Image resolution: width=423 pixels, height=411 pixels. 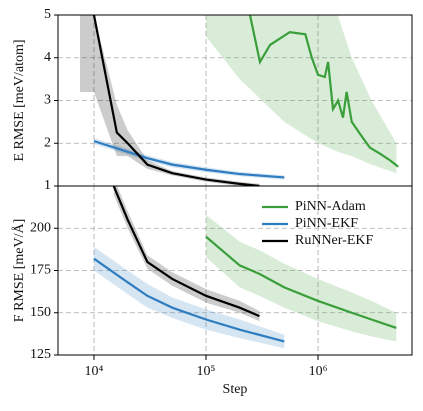 What do you see at coordinates (235, 389) in the screenshot?
I see `x-axis-label: Step` at bounding box center [235, 389].